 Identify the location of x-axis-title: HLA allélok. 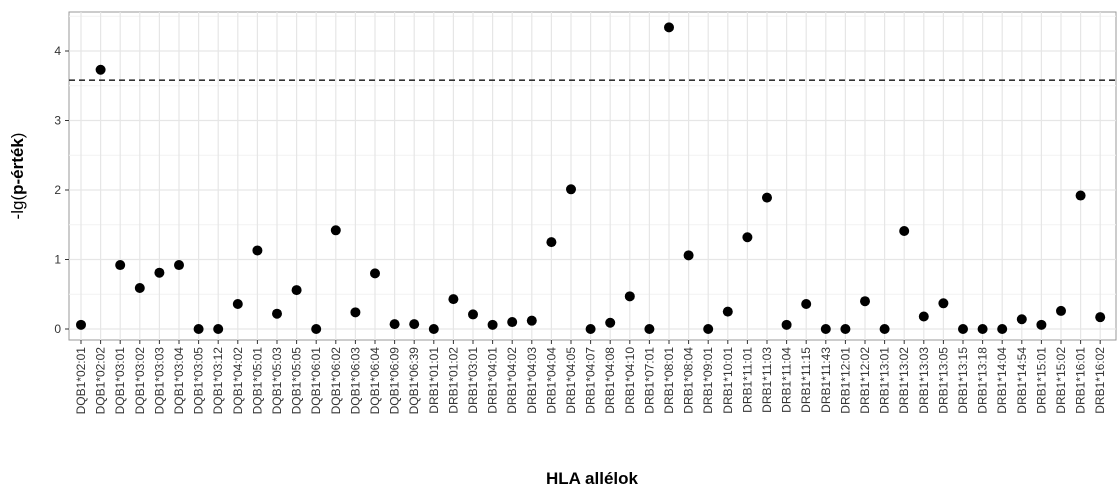
(592, 478).